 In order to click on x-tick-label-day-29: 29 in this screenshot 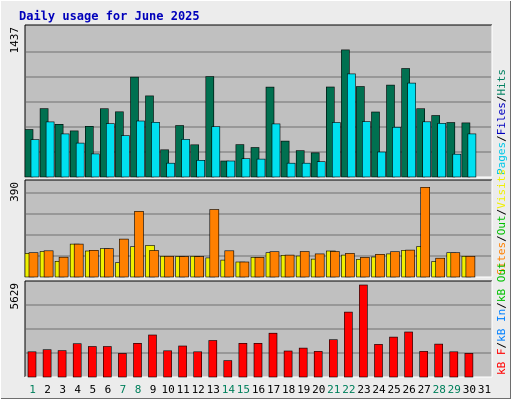, I will do `click(454, 389)`.